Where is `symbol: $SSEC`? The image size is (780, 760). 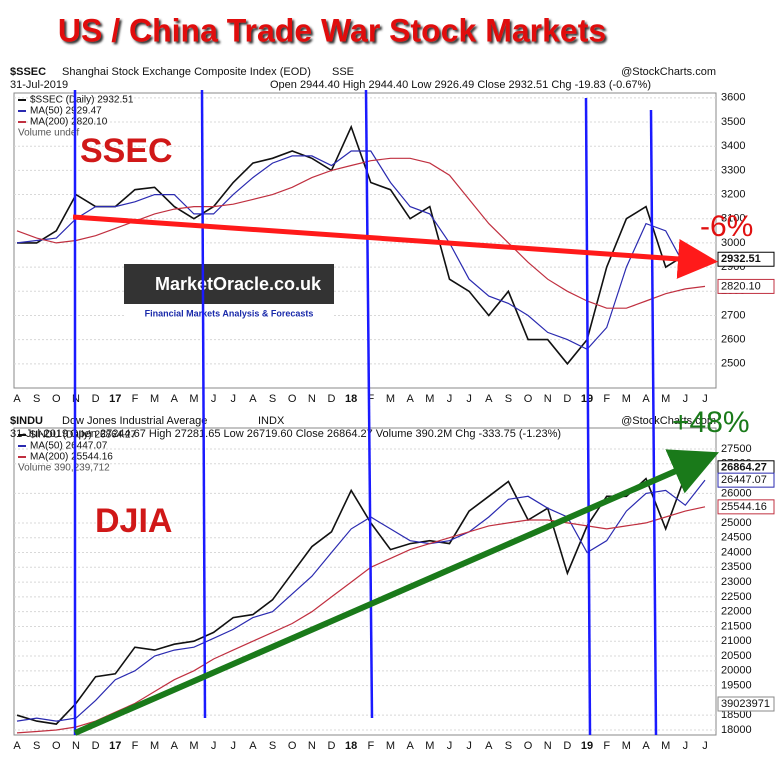 symbol: $SSEC is located at coordinates (28, 72).